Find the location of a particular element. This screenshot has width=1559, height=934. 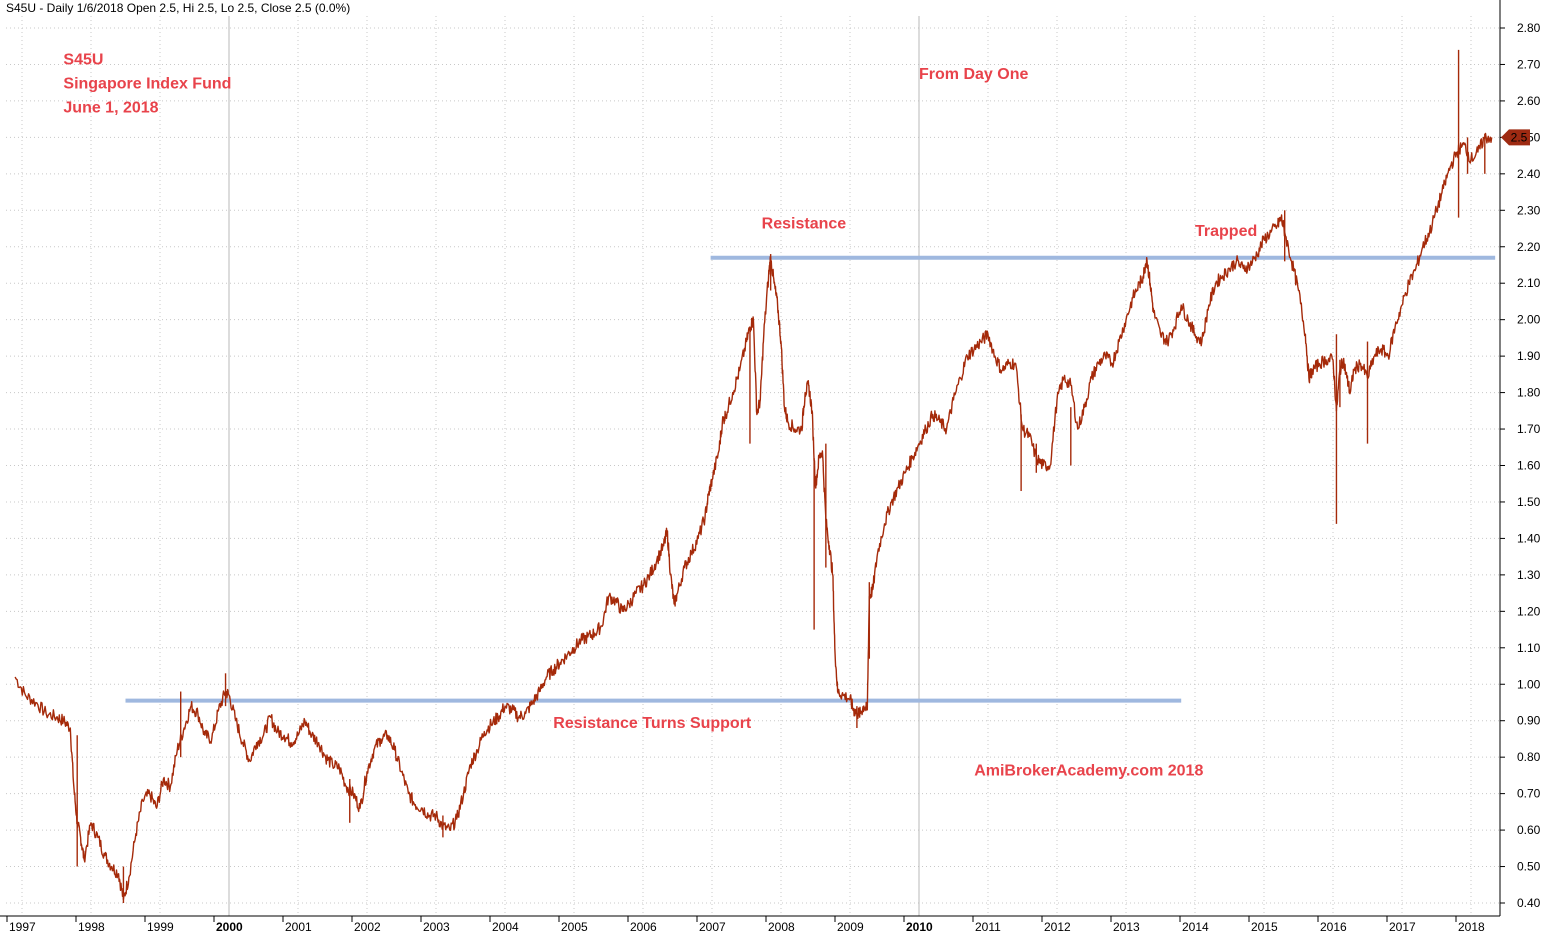

y-tick-label: 1.20 is located at coordinates (1529, 611).